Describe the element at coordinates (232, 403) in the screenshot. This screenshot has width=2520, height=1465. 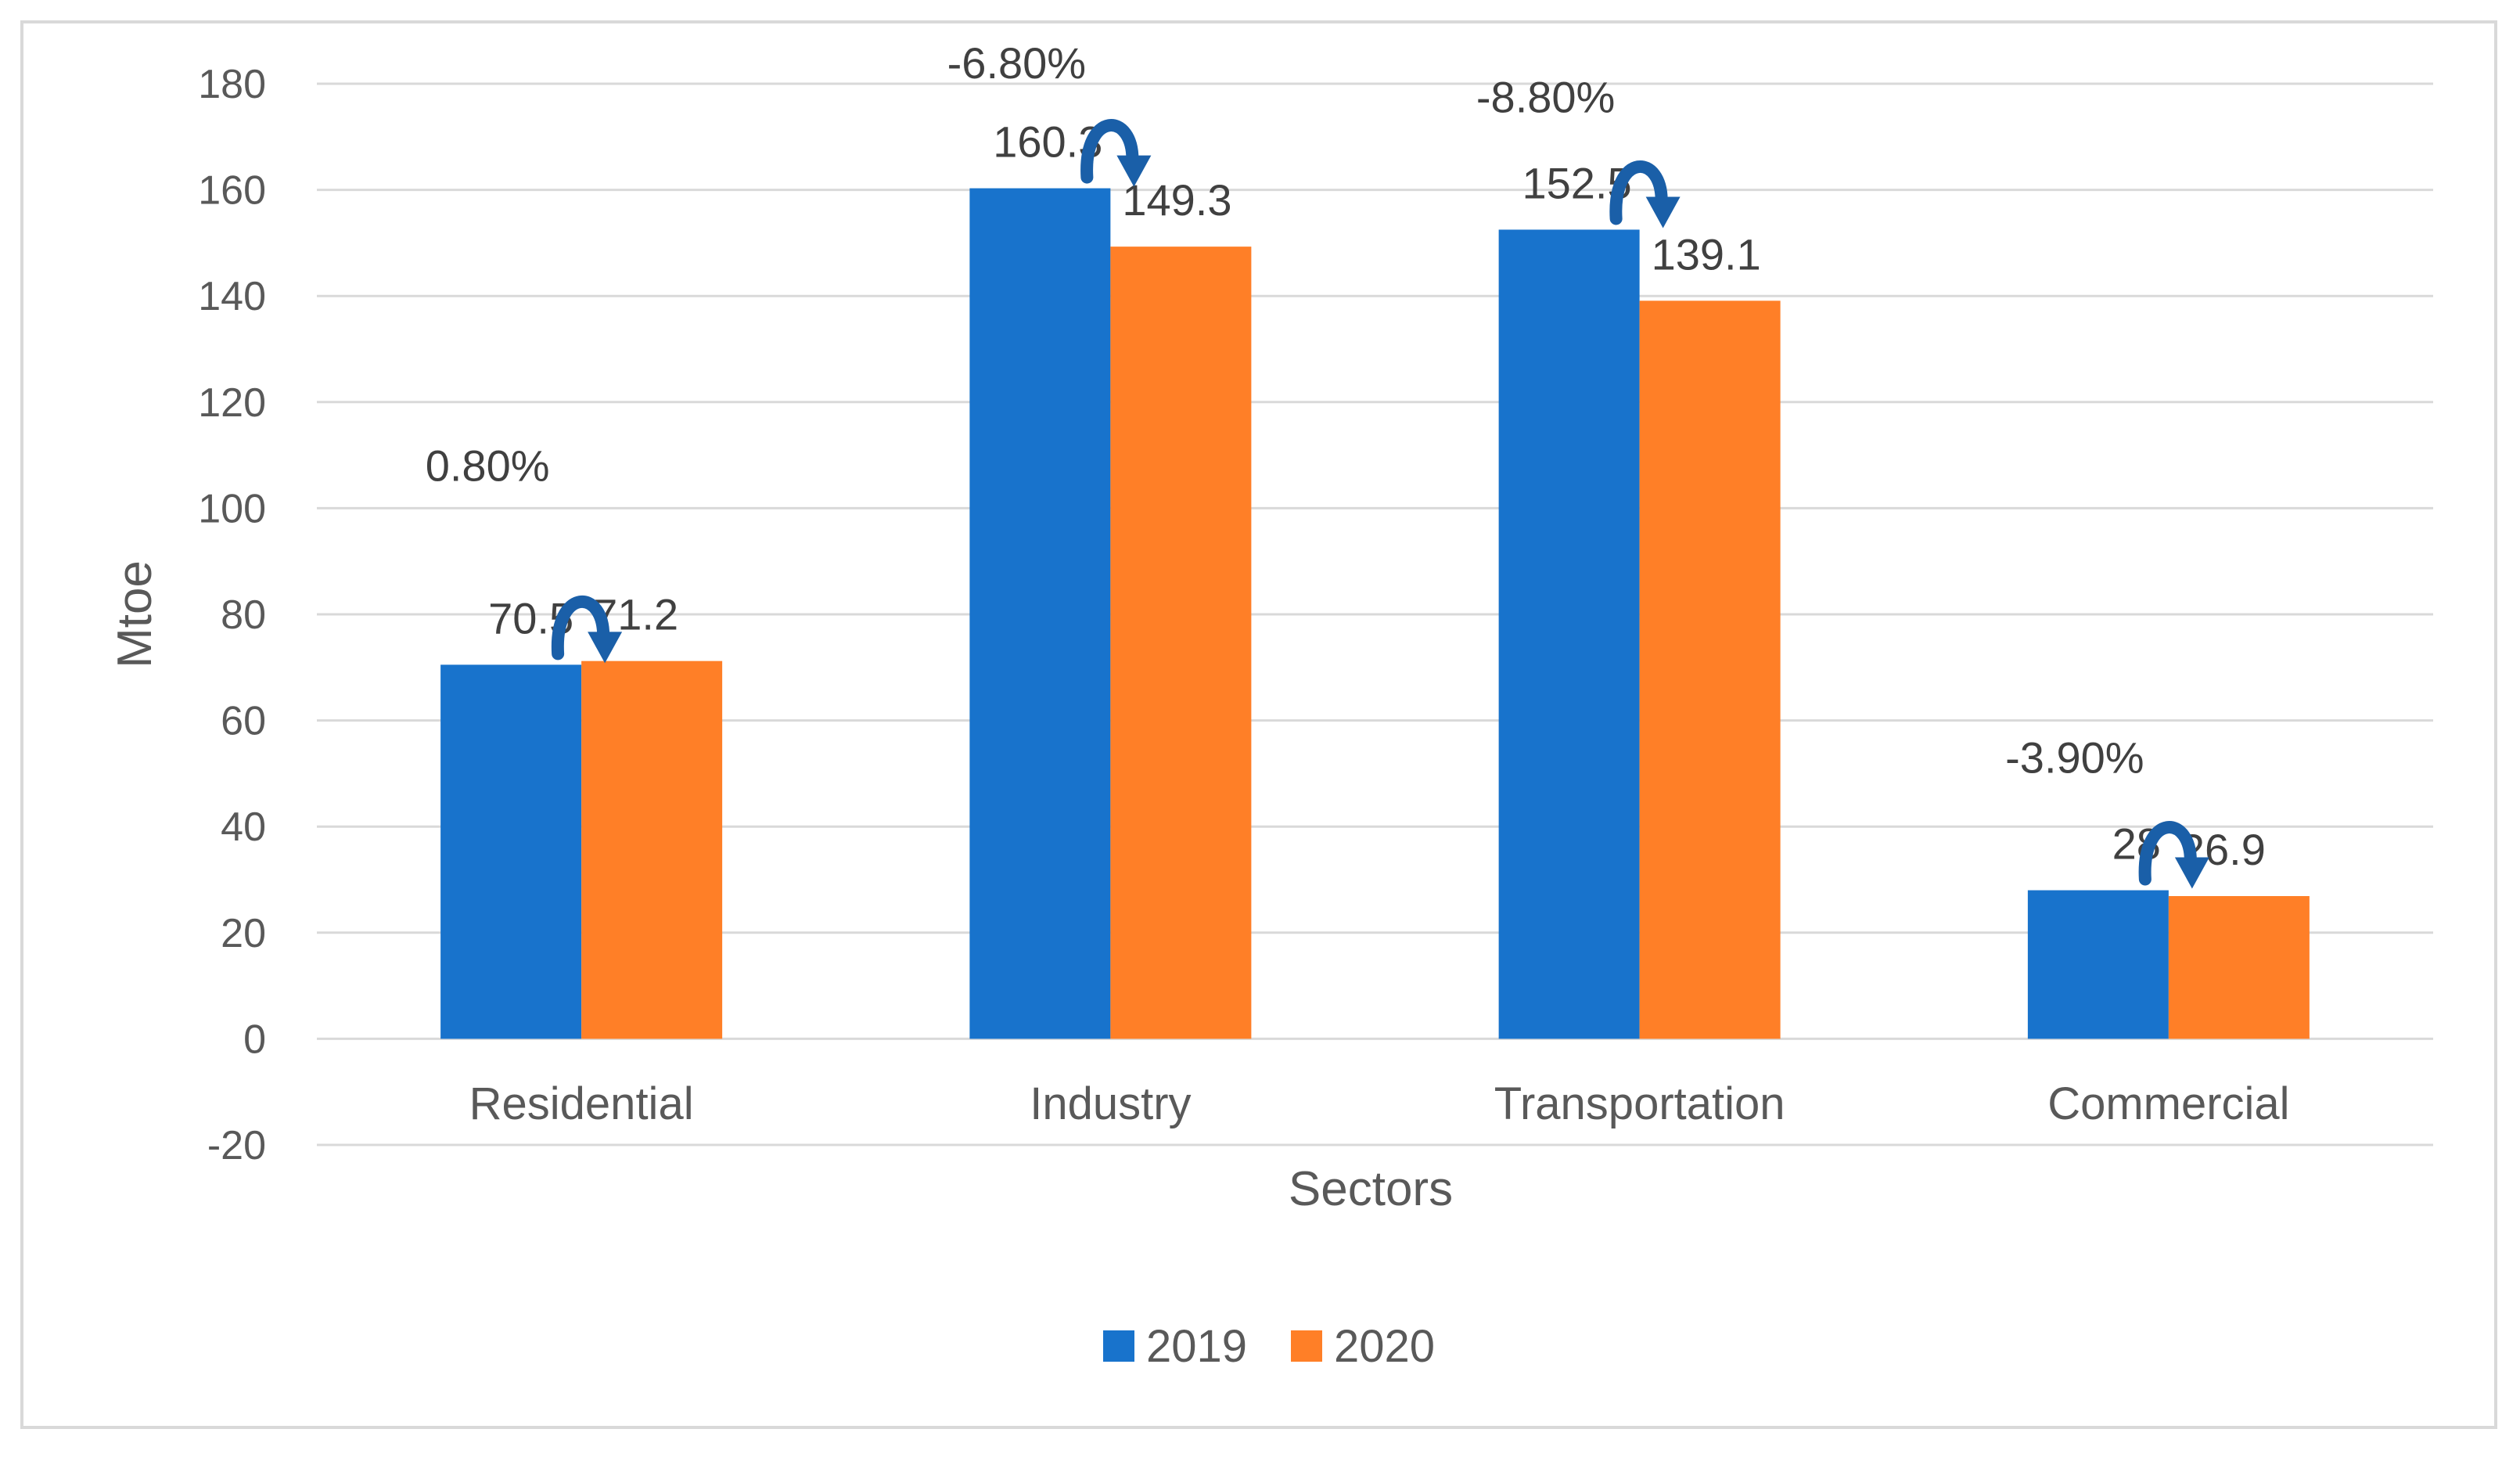
I see `y-tick-label: 120` at that location.